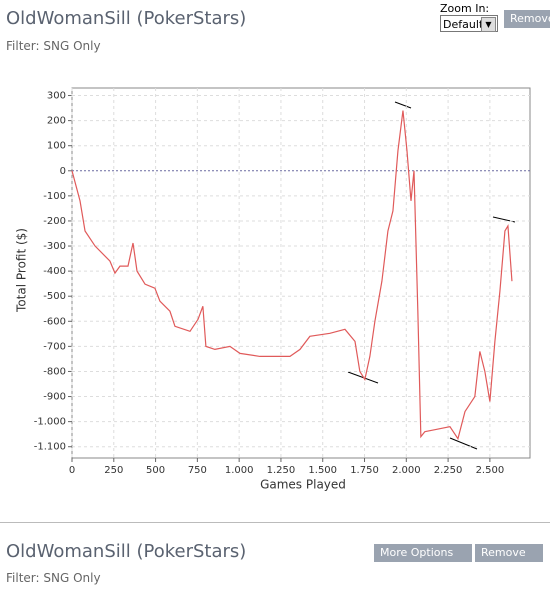 The height and width of the screenshot is (600, 550). I want to click on x-tick-label: 500, so click(155, 470).